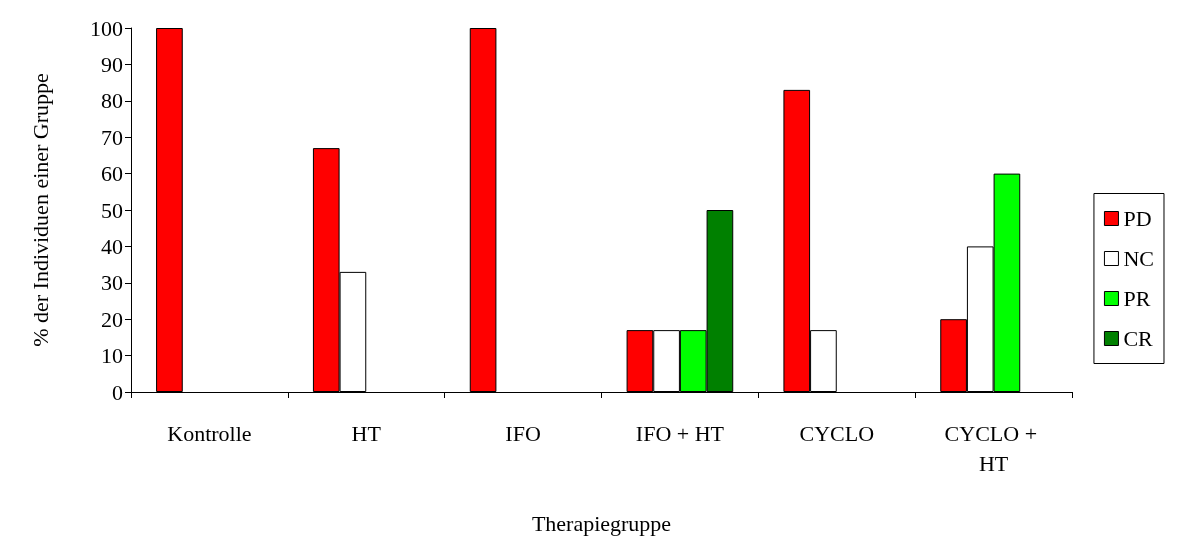  What do you see at coordinates (1137, 218) in the screenshot?
I see `legend-label: PD` at bounding box center [1137, 218].